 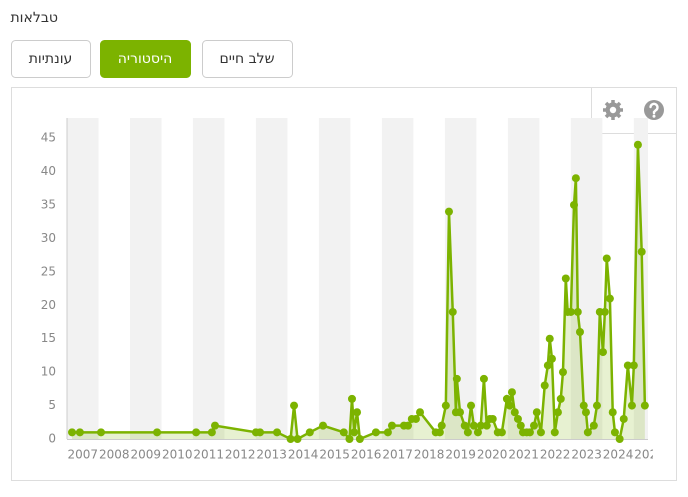 I want to click on x-tick-label: 2021, so click(x=523, y=455).